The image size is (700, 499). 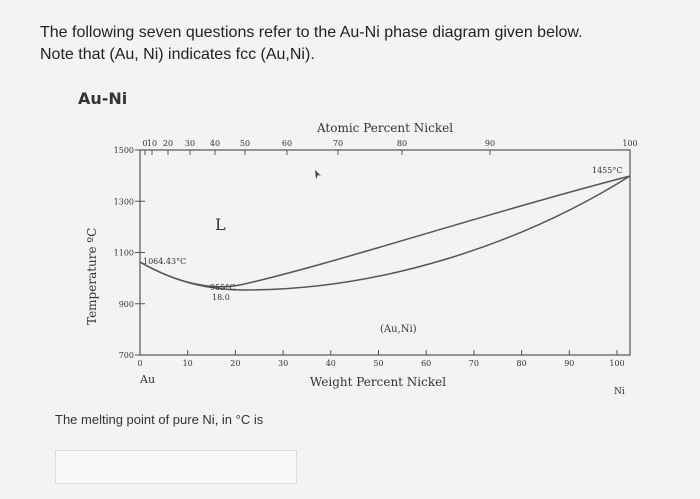 What do you see at coordinates (188, 363) in the screenshot?
I see `bottom-tick-label: 10` at bounding box center [188, 363].